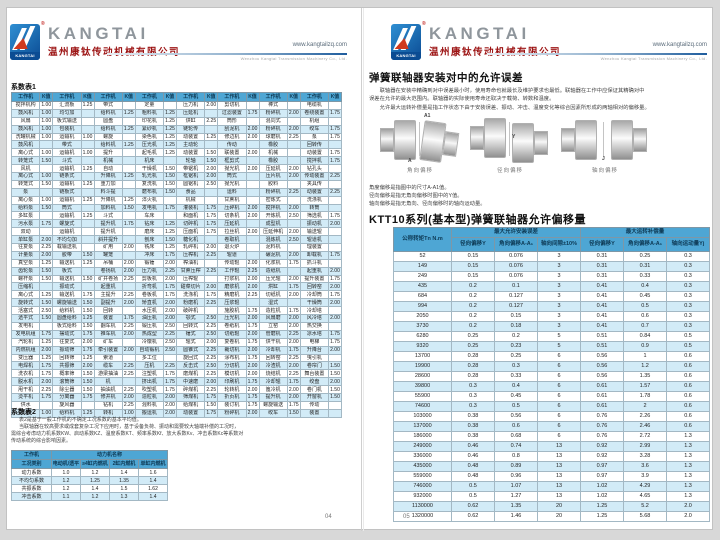 The image size is (720, 540). What do you see at coordinates (25, 113) in the screenshot?
I see `cell: 鼓风机` at bounding box center [25, 113].